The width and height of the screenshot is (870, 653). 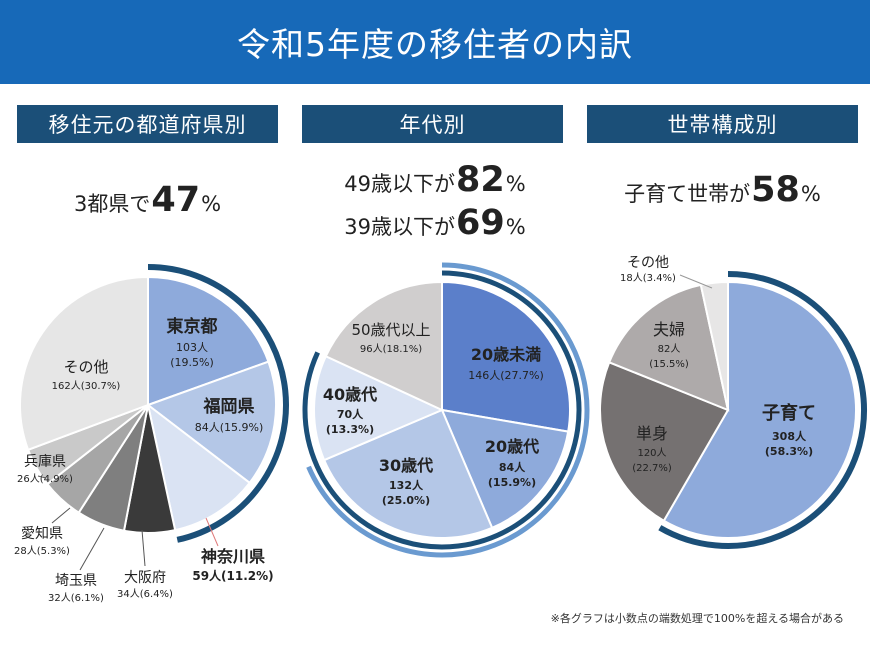 I want to click on hyogo-leader, so click(x=42, y=477).